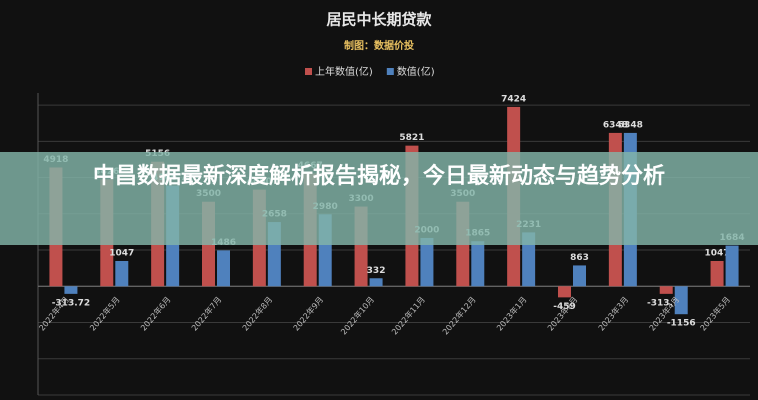 The height and width of the screenshot is (400, 758). What do you see at coordinates (379, 20) in the screenshot?
I see `chart-title: 居民中长期贷款` at bounding box center [379, 20].